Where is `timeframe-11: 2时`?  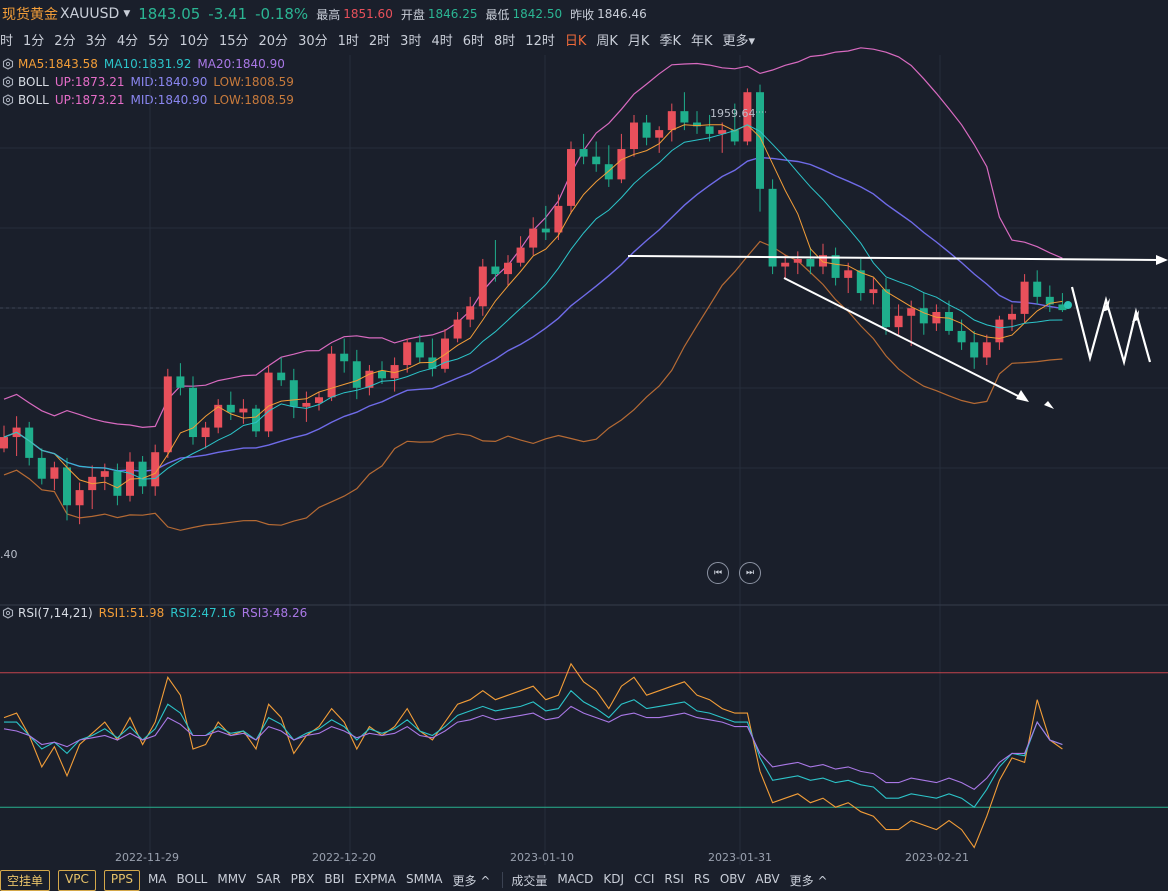 timeframe-11: 2时 is located at coordinates (379, 41).